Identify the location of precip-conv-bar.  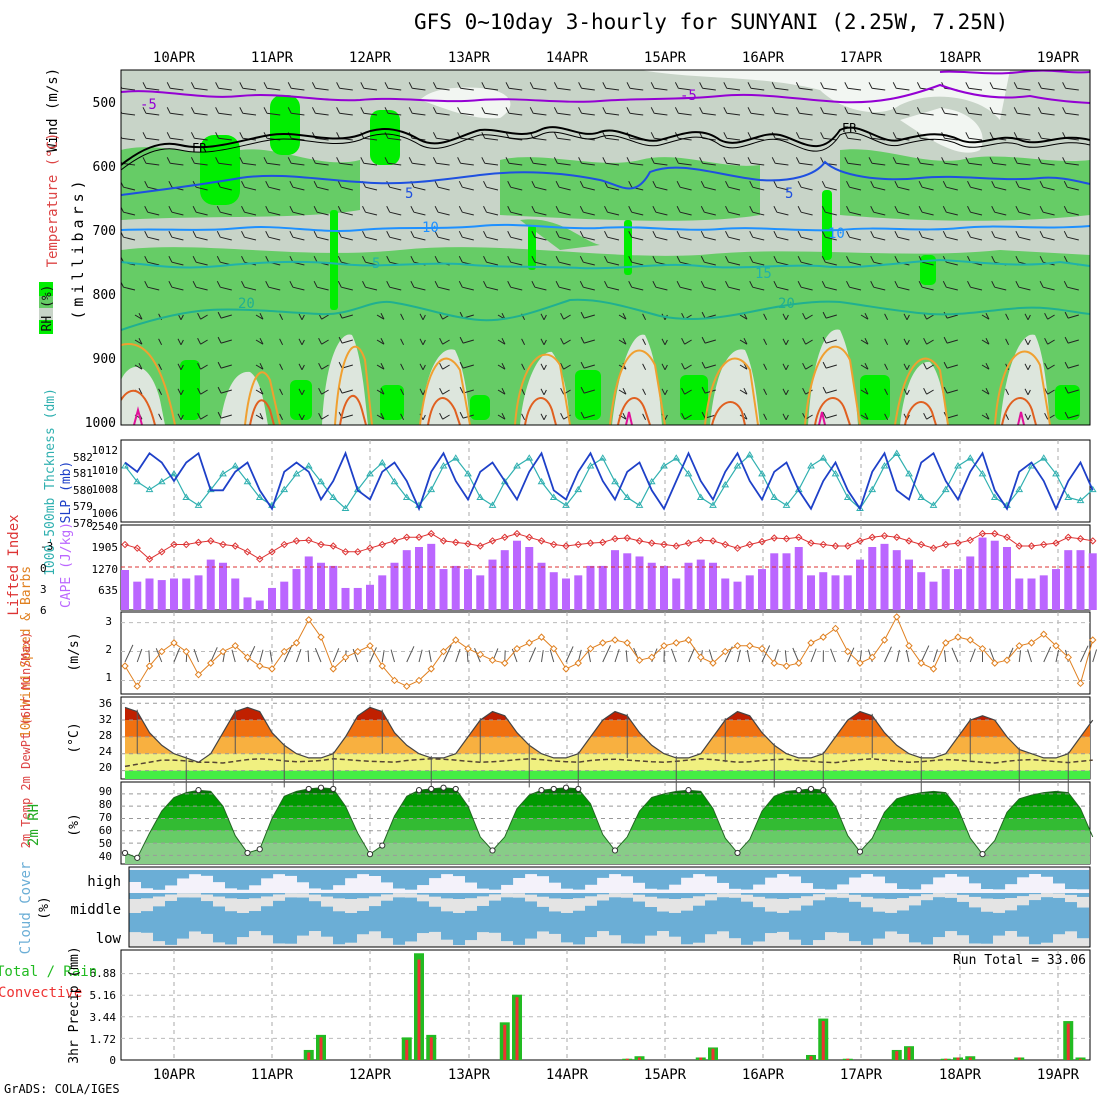
(897, 1055).